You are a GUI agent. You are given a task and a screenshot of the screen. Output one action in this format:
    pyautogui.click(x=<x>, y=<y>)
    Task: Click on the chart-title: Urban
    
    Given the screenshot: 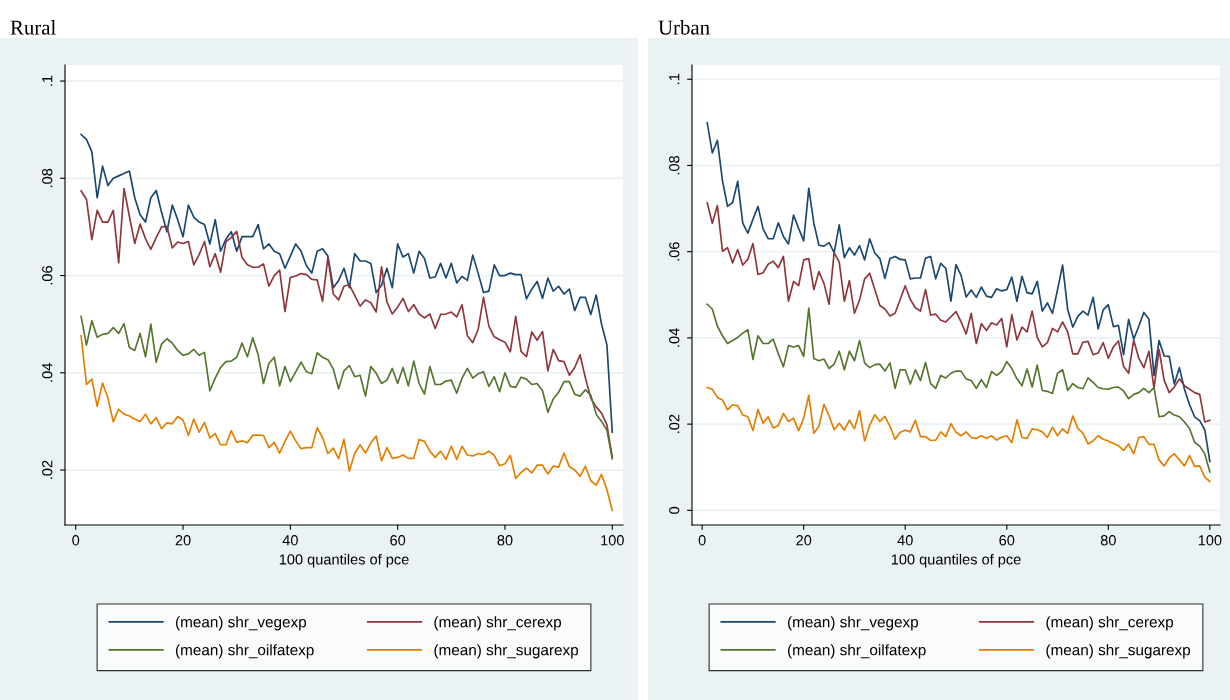 What is the action you would take?
    pyautogui.click(x=684, y=27)
    